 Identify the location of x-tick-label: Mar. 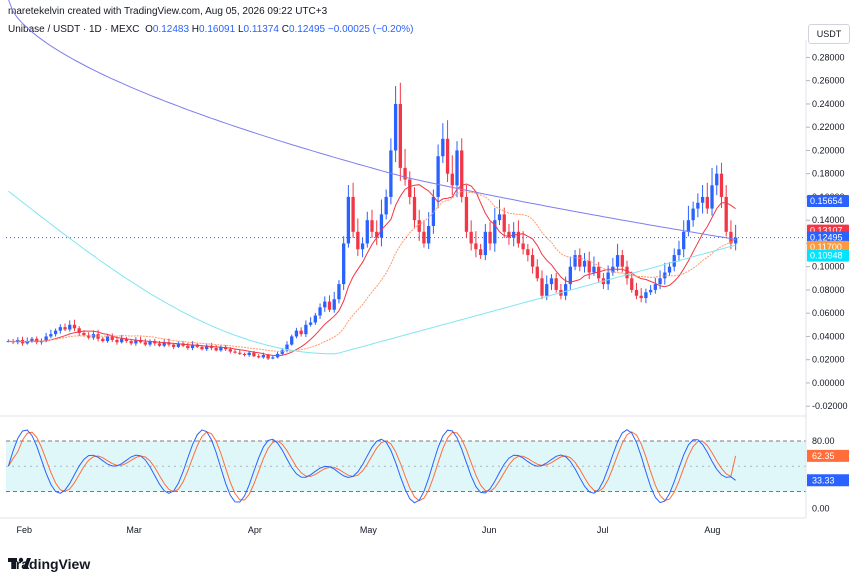
(134, 530).